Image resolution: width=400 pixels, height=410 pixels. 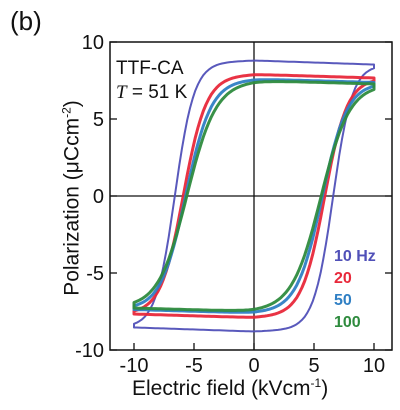 What do you see at coordinates (230, 388) in the screenshot?
I see `x-axis-label: Electric field (kVcm-1)` at bounding box center [230, 388].